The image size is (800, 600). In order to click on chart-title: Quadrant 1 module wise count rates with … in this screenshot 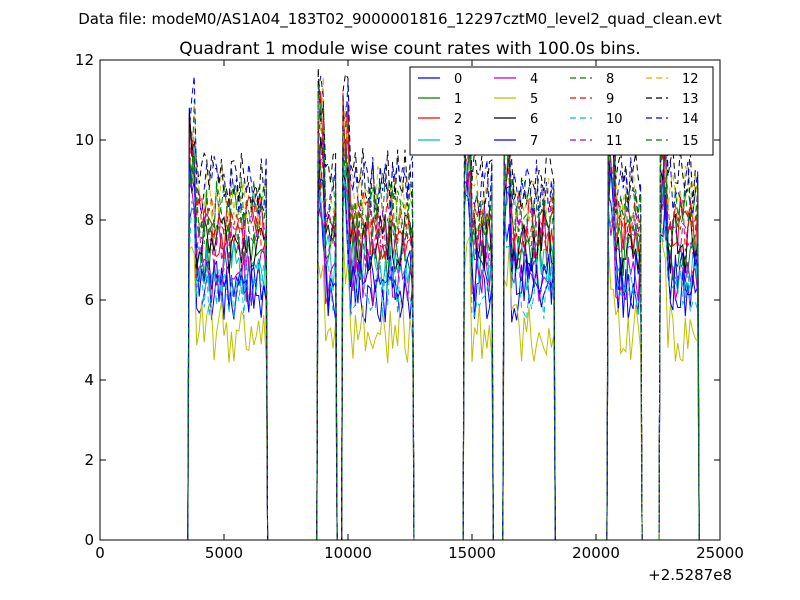, I will do `click(409, 49)`.